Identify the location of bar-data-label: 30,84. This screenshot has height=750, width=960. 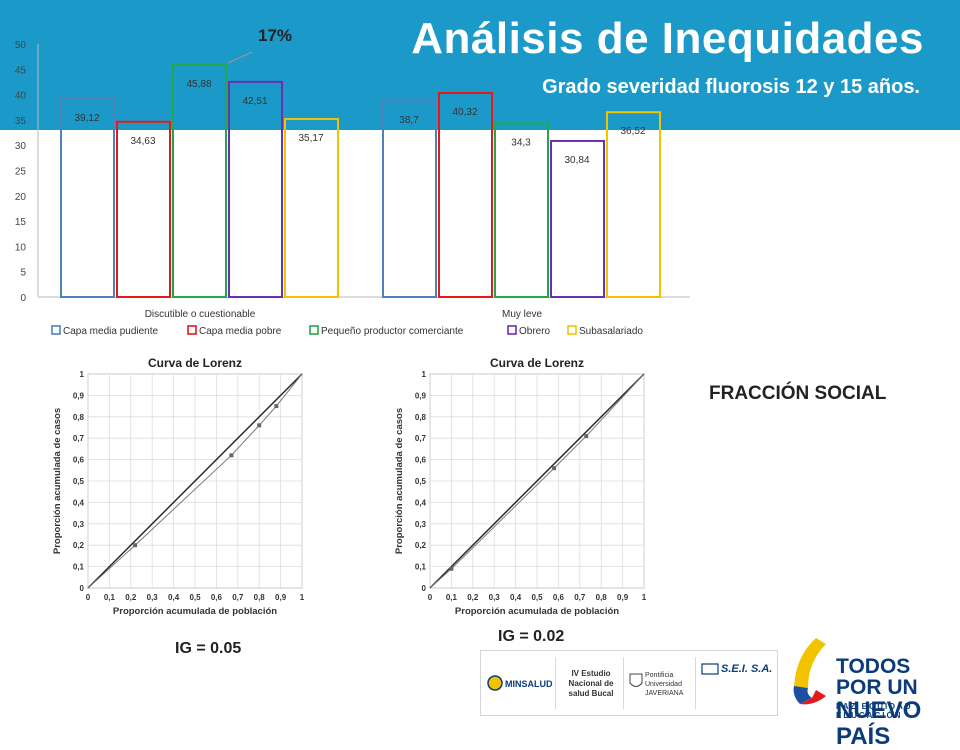
(576, 160).